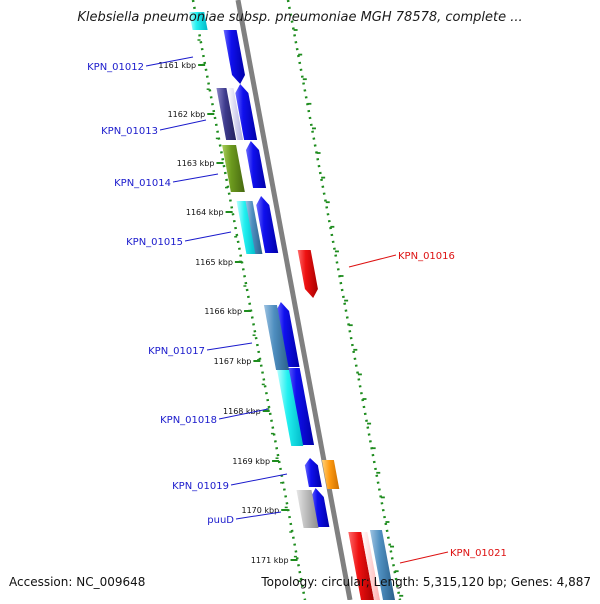 This screenshot has width=600, height=604. Describe the element at coordinates (233, 361) in the screenshot. I see `tick-label-1167-kbp: 1167 kbp` at that location.